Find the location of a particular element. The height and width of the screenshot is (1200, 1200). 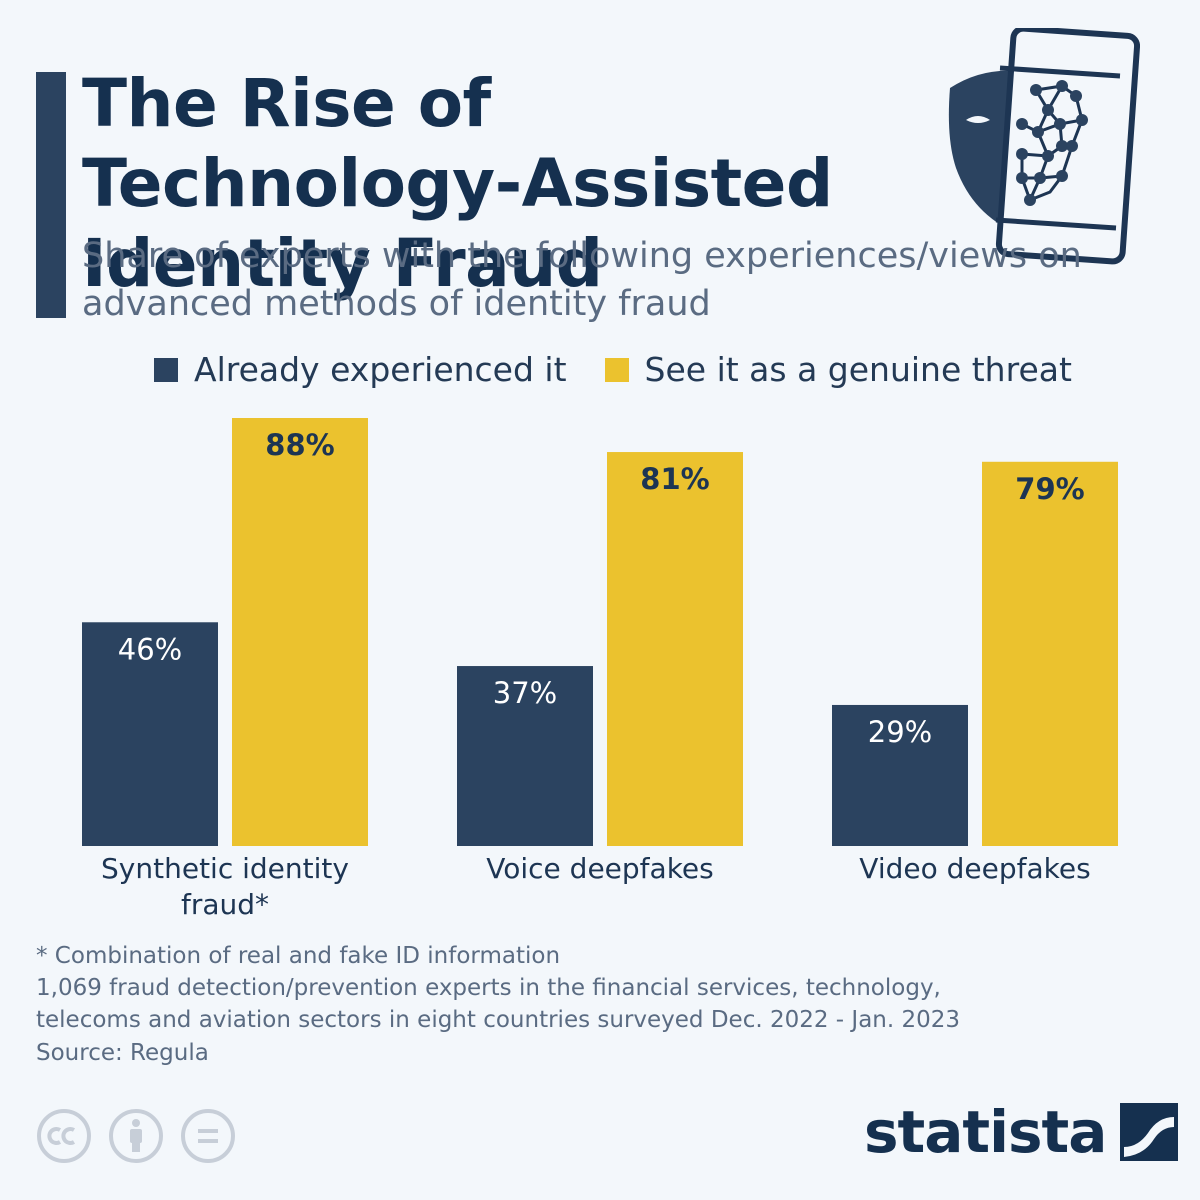

attribution-icon is located at coordinates (136, 1136).